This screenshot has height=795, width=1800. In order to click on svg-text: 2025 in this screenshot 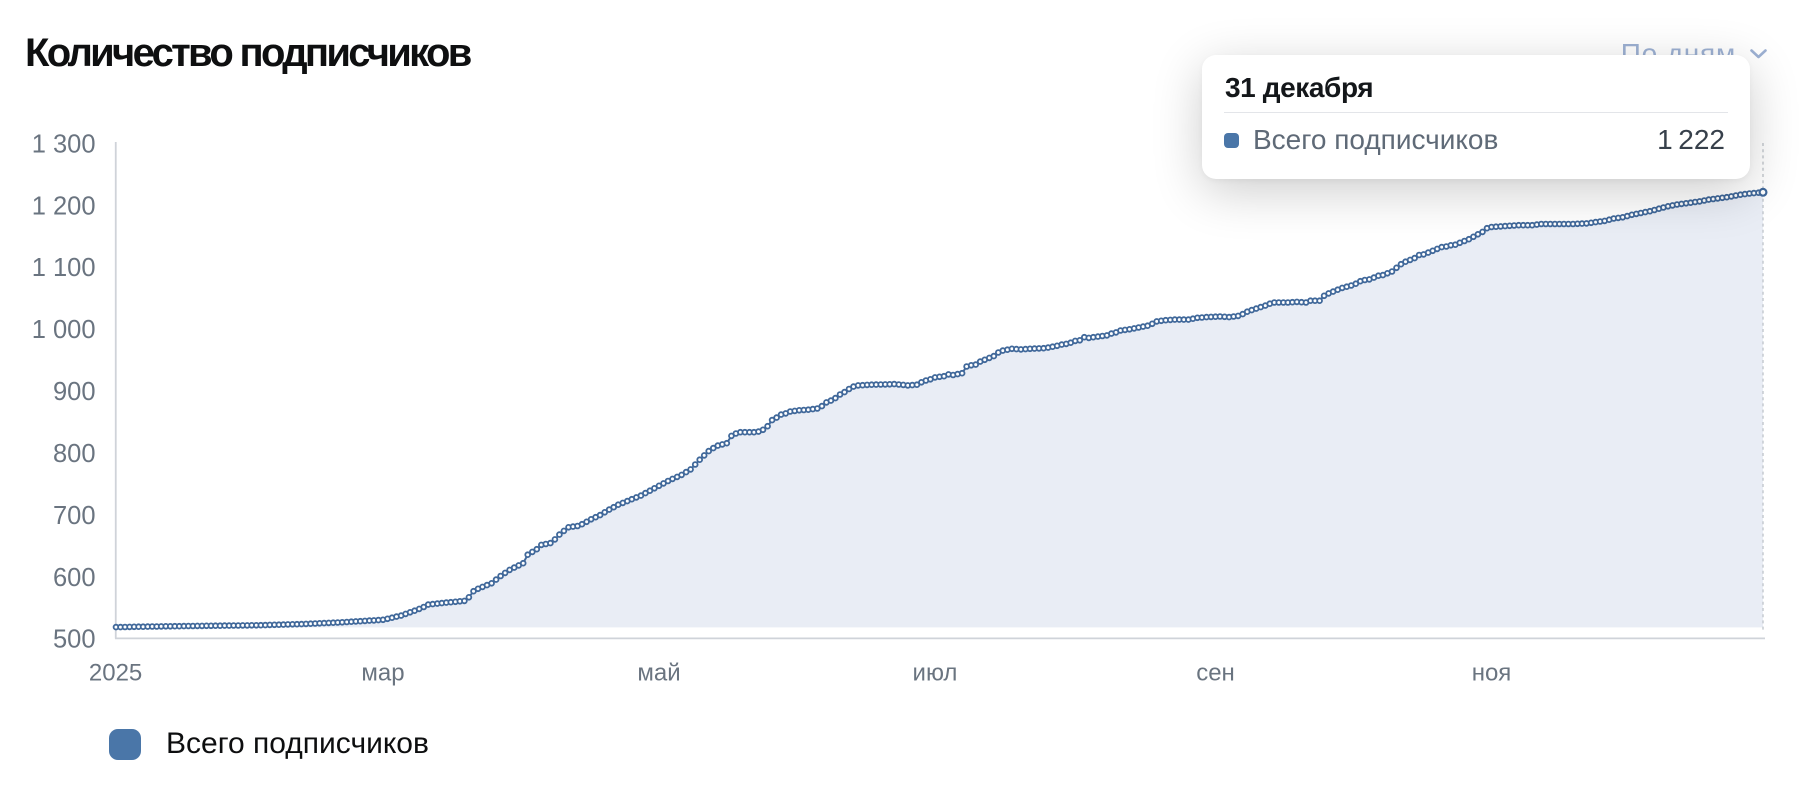, I will do `click(115, 673)`.